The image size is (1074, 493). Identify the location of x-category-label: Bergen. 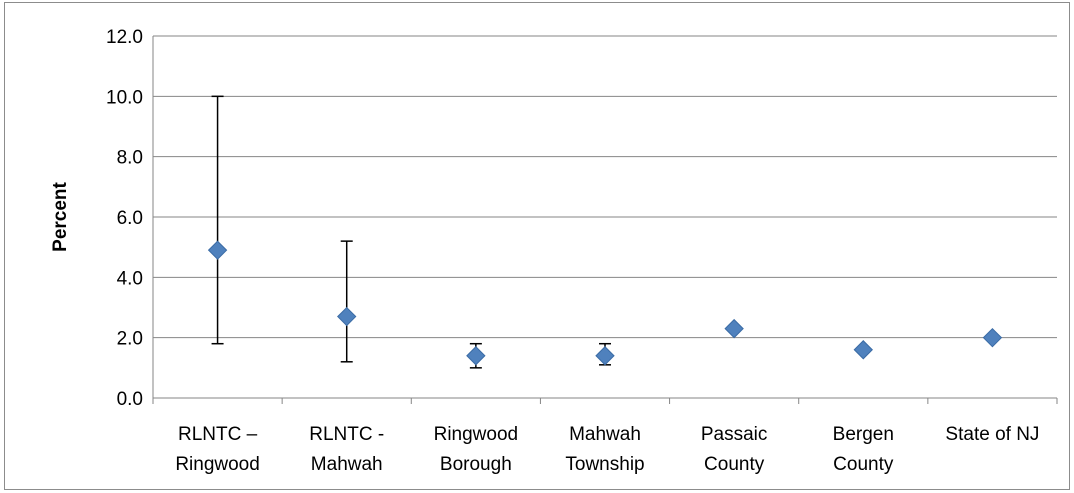
(863, 434).